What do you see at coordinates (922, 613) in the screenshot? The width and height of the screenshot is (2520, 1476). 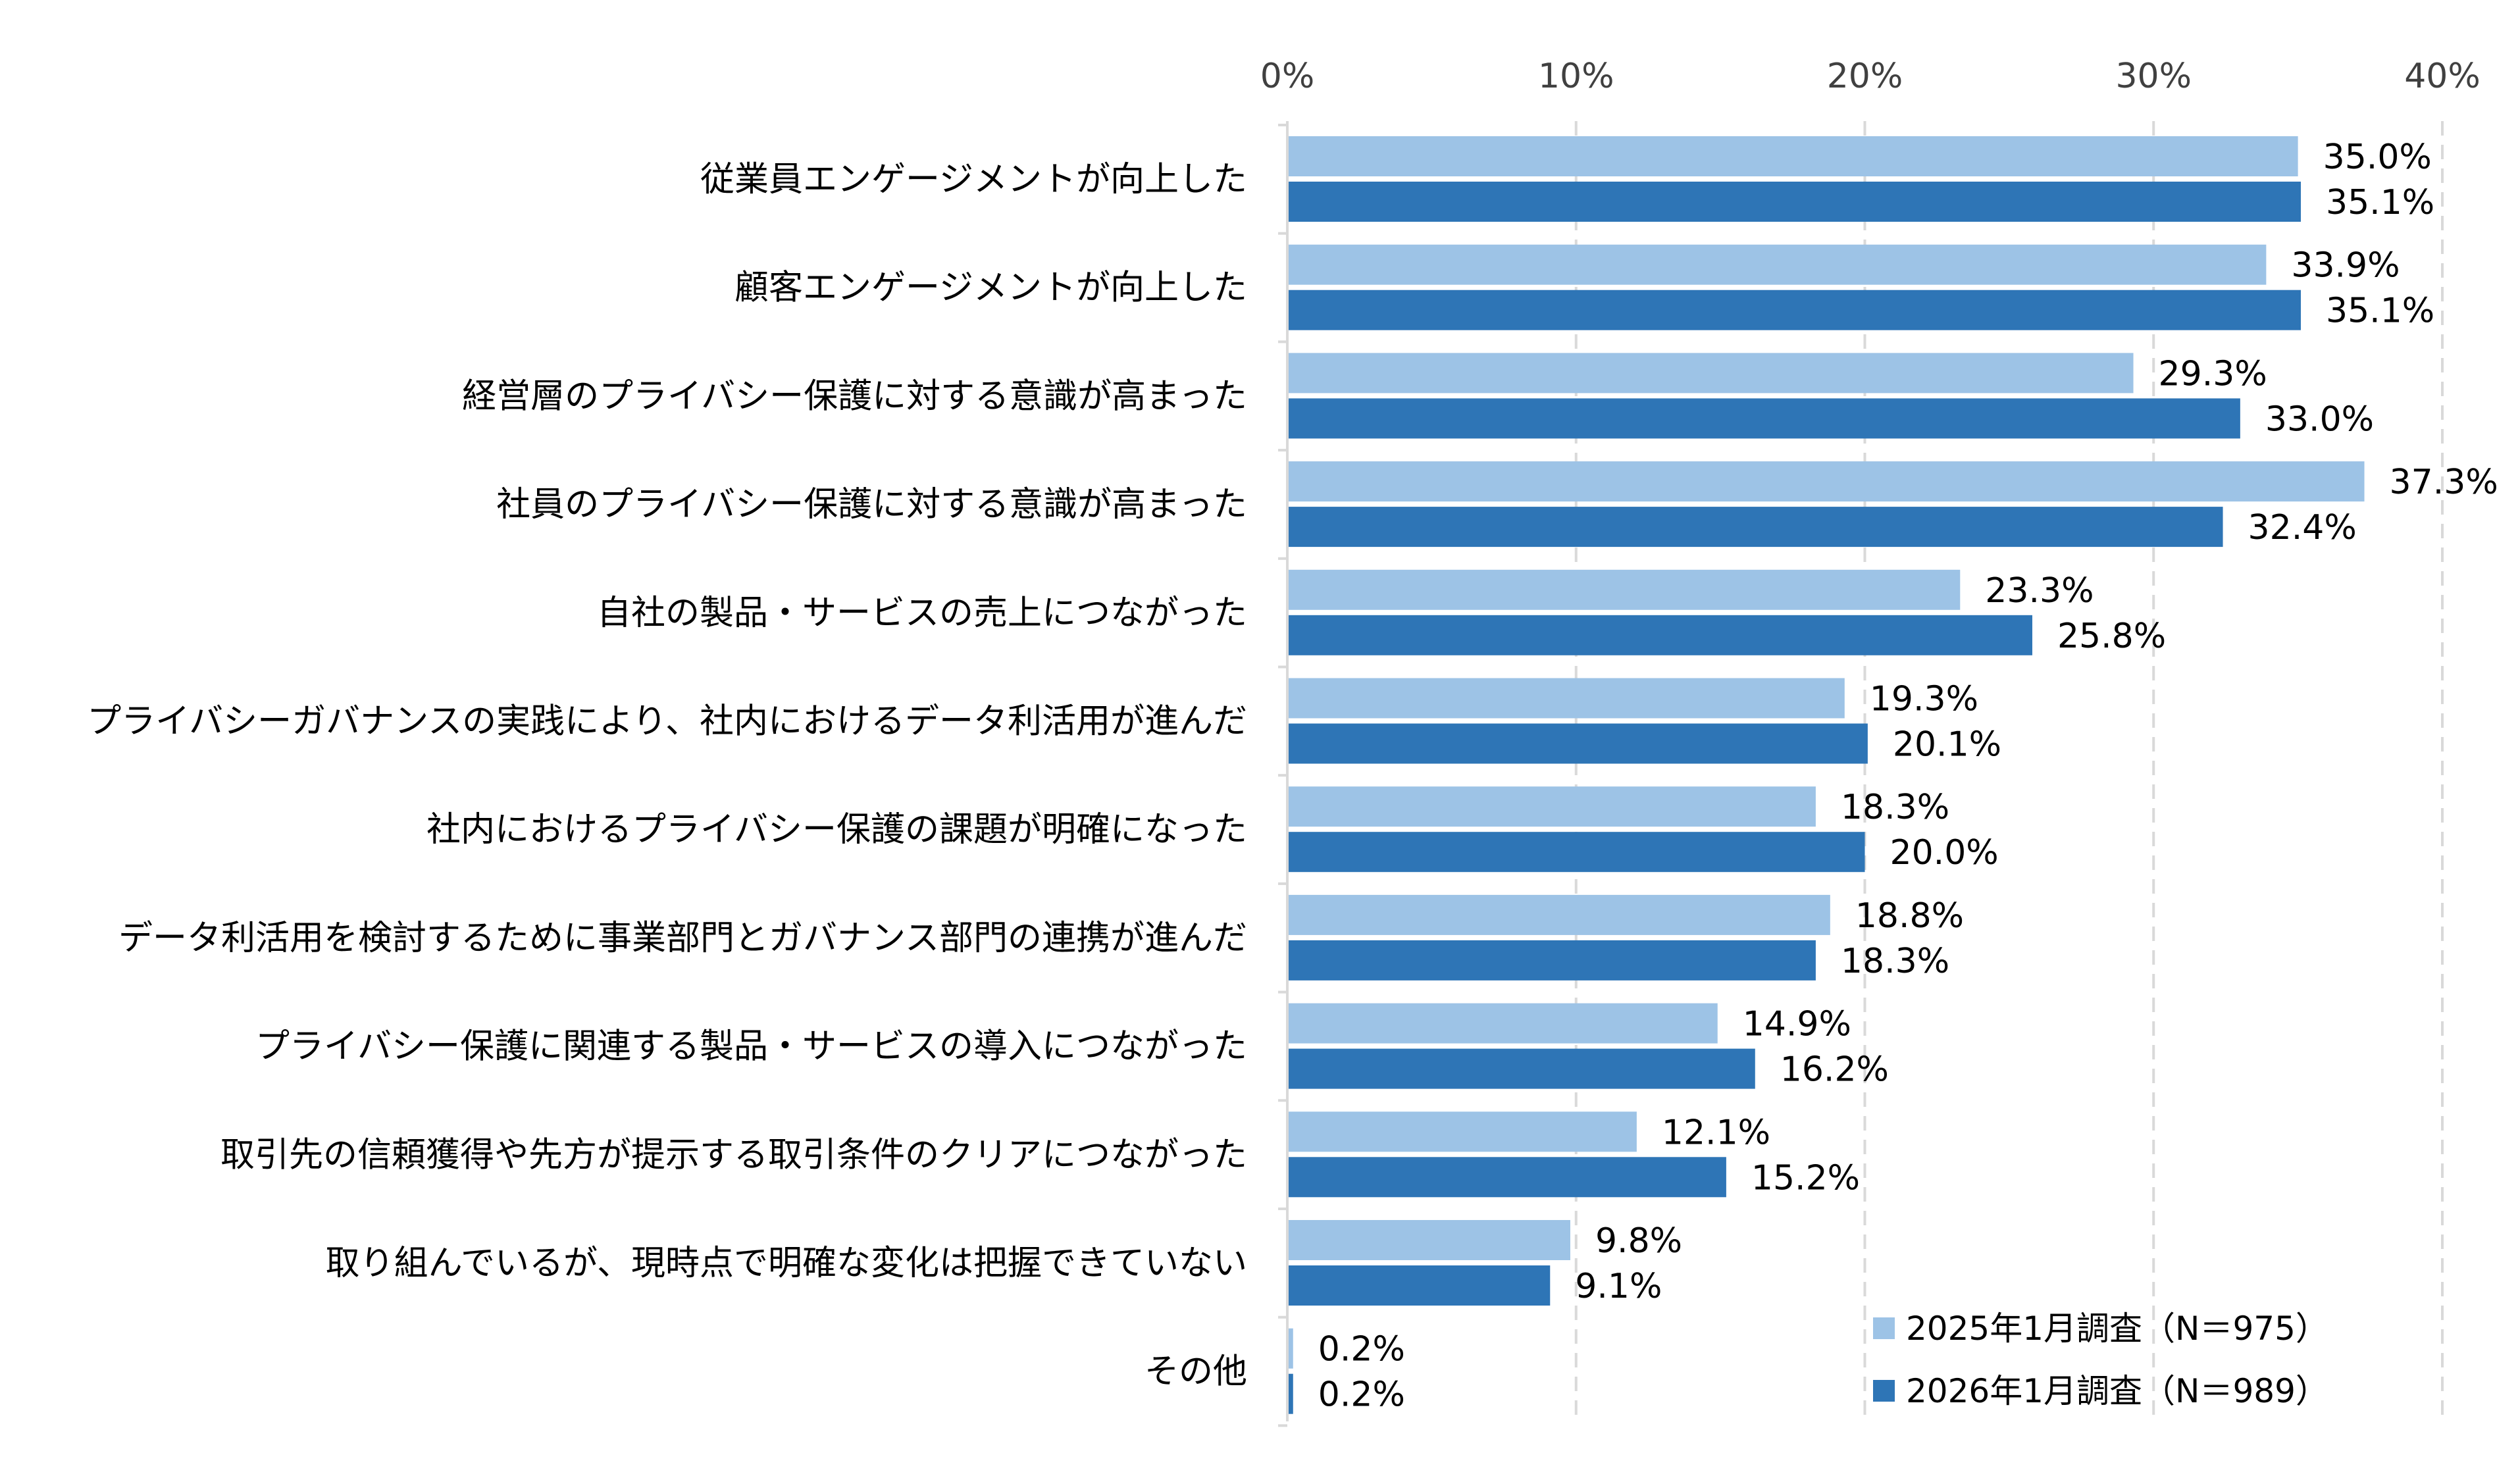 I see `category-label: 自社の製品・サービスの売上につながった` at bounding box center [922, 613].